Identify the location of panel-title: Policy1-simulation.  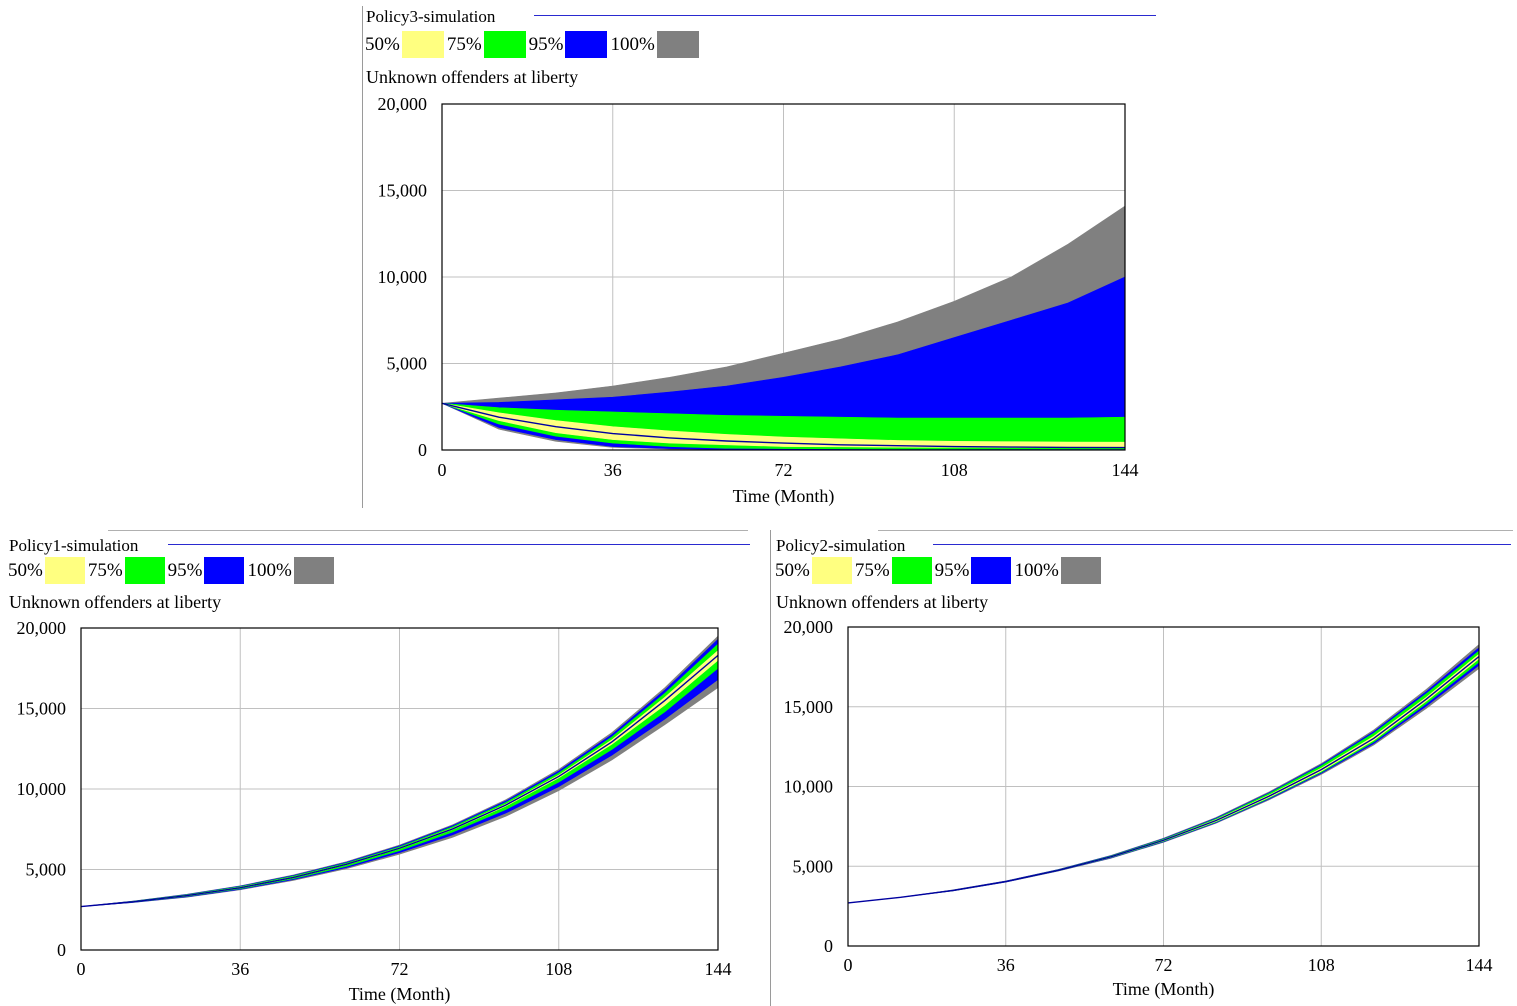
(74, 545).